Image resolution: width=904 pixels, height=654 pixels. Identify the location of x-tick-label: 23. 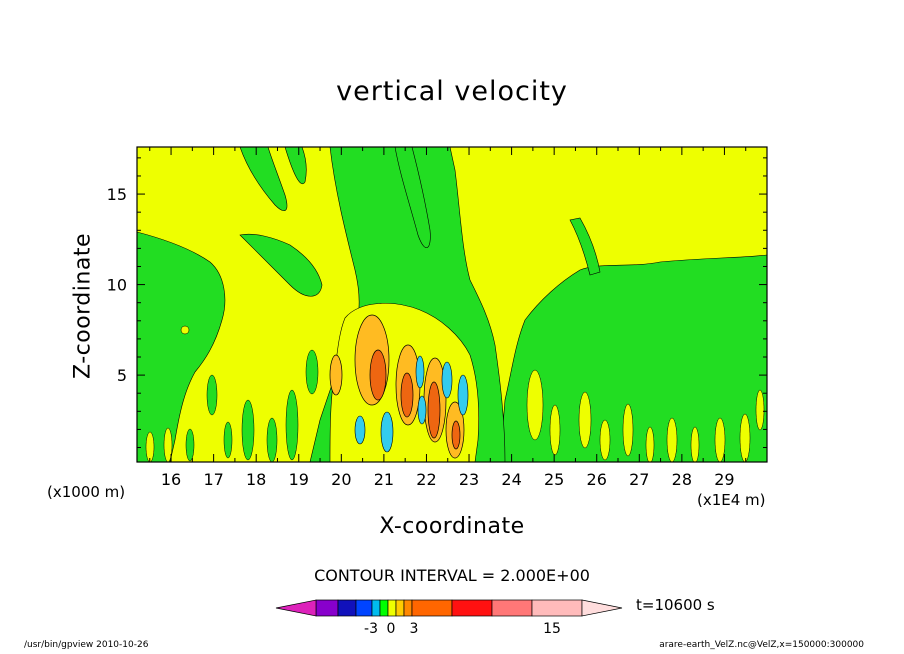
(469, 479).